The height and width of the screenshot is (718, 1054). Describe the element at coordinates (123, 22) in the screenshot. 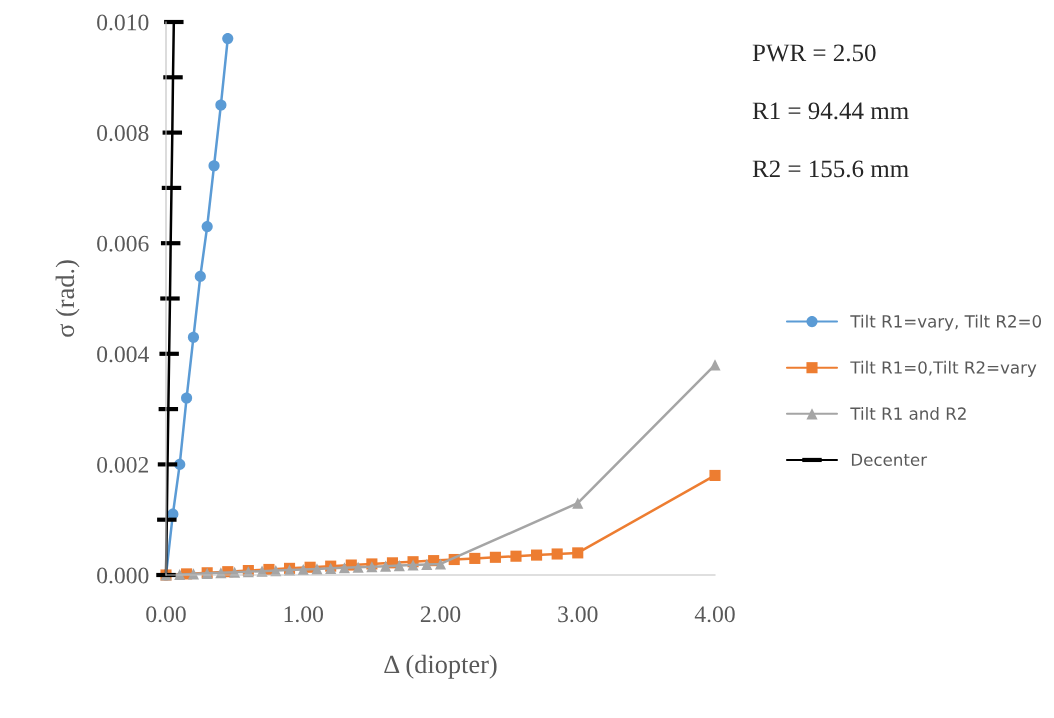

I see `y-tick-label: 0.010` at that location.